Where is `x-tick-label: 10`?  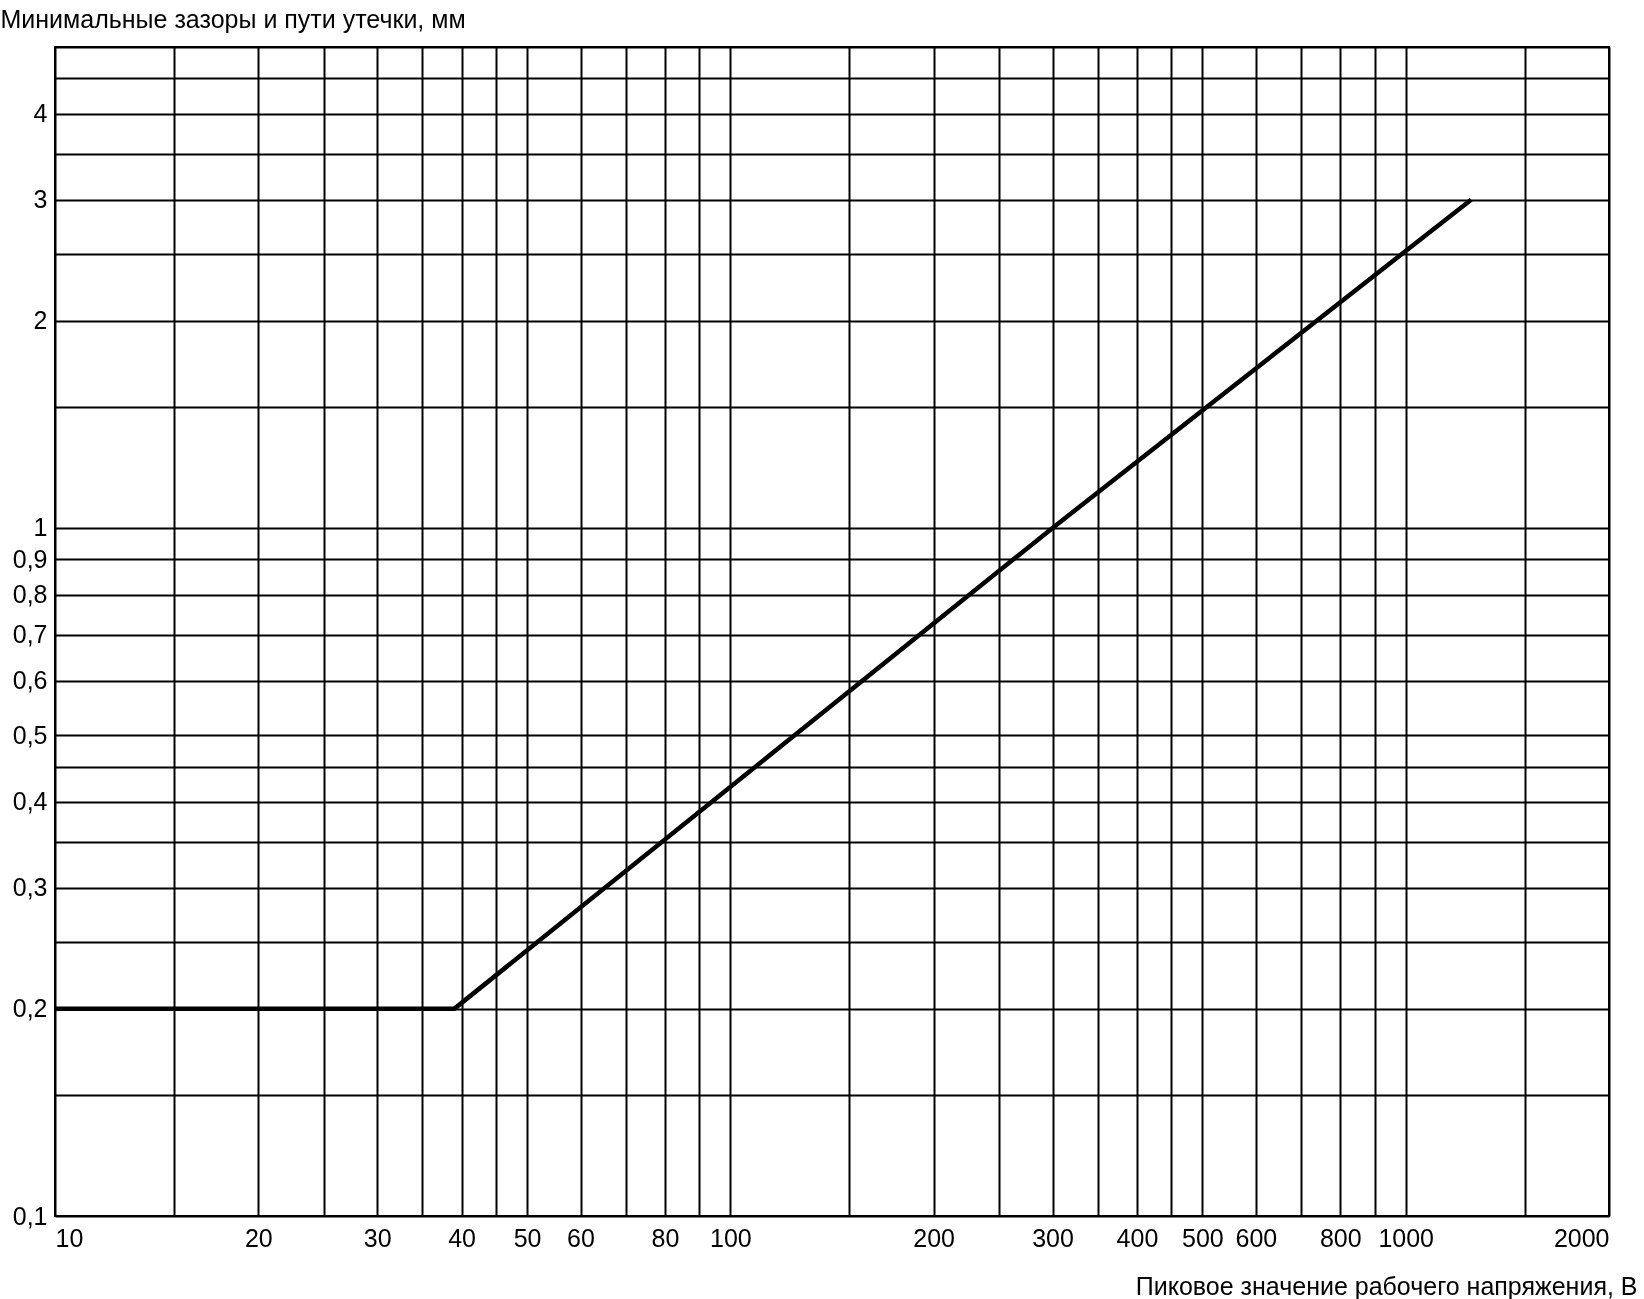 x-tick-label: 10 is located at coordinates (69, 1237).